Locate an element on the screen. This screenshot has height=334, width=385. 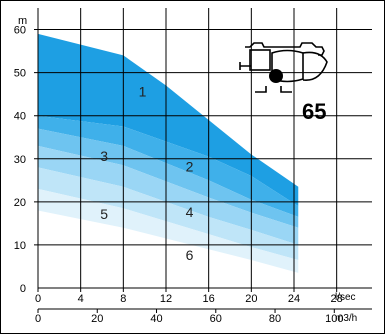
x-primary-unit-label: l/sec is located at coordinates (345, 297).